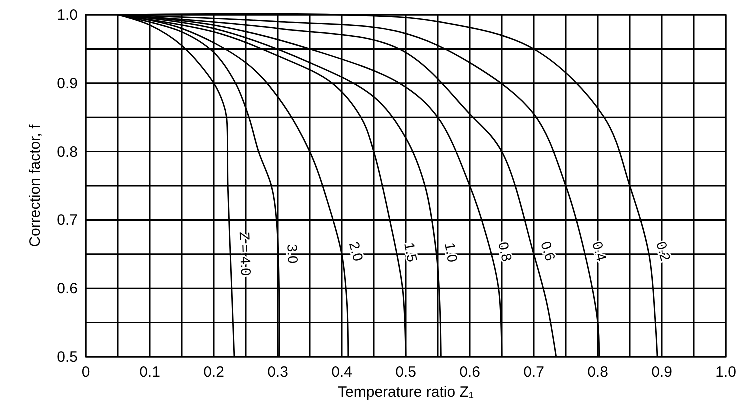  I want to click on text: 3.0, so click(293, 254).